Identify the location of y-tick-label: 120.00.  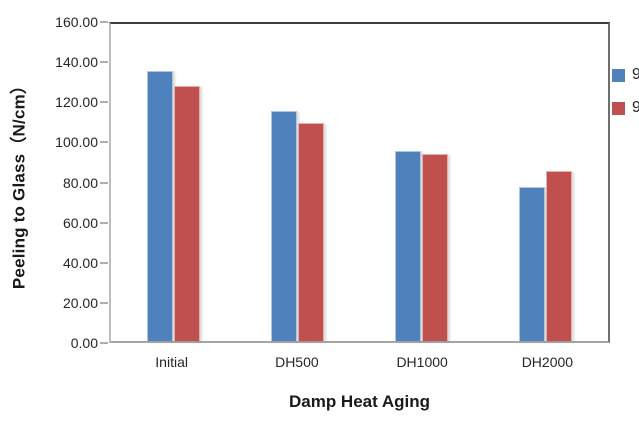
(76, 102).